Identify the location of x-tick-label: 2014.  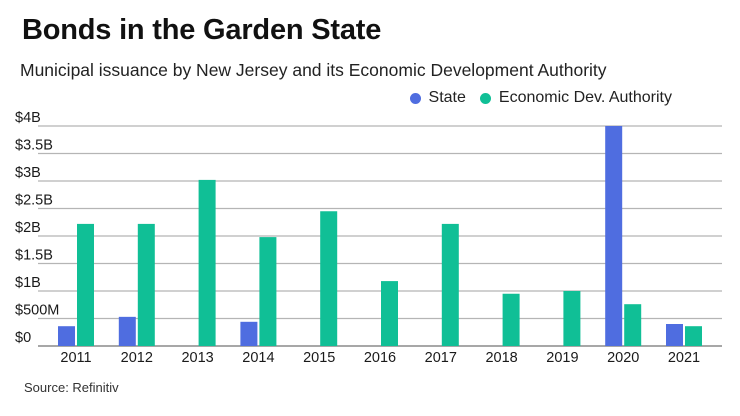
(258, 358).